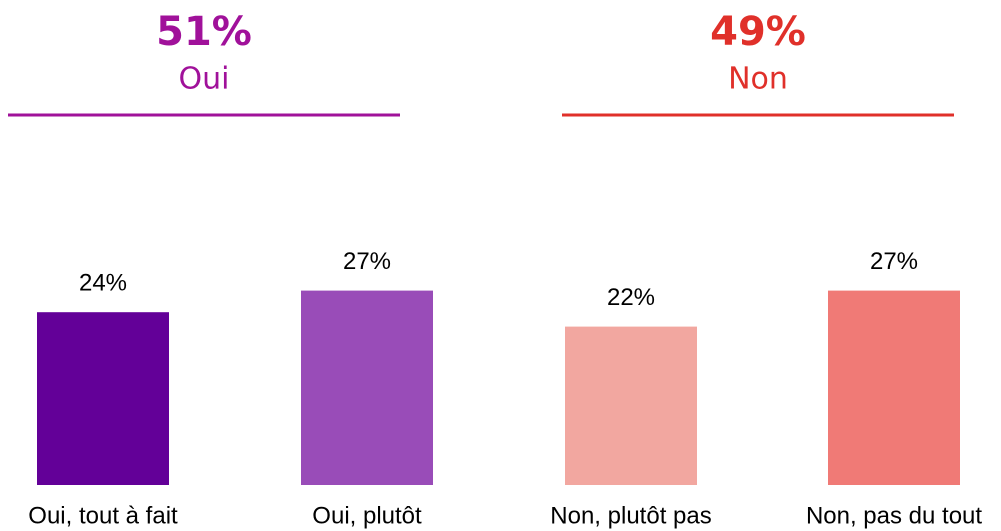 The height and width of the screenshot is (531, 1001). I want to click on value-label: 24%, so click(103, 283).